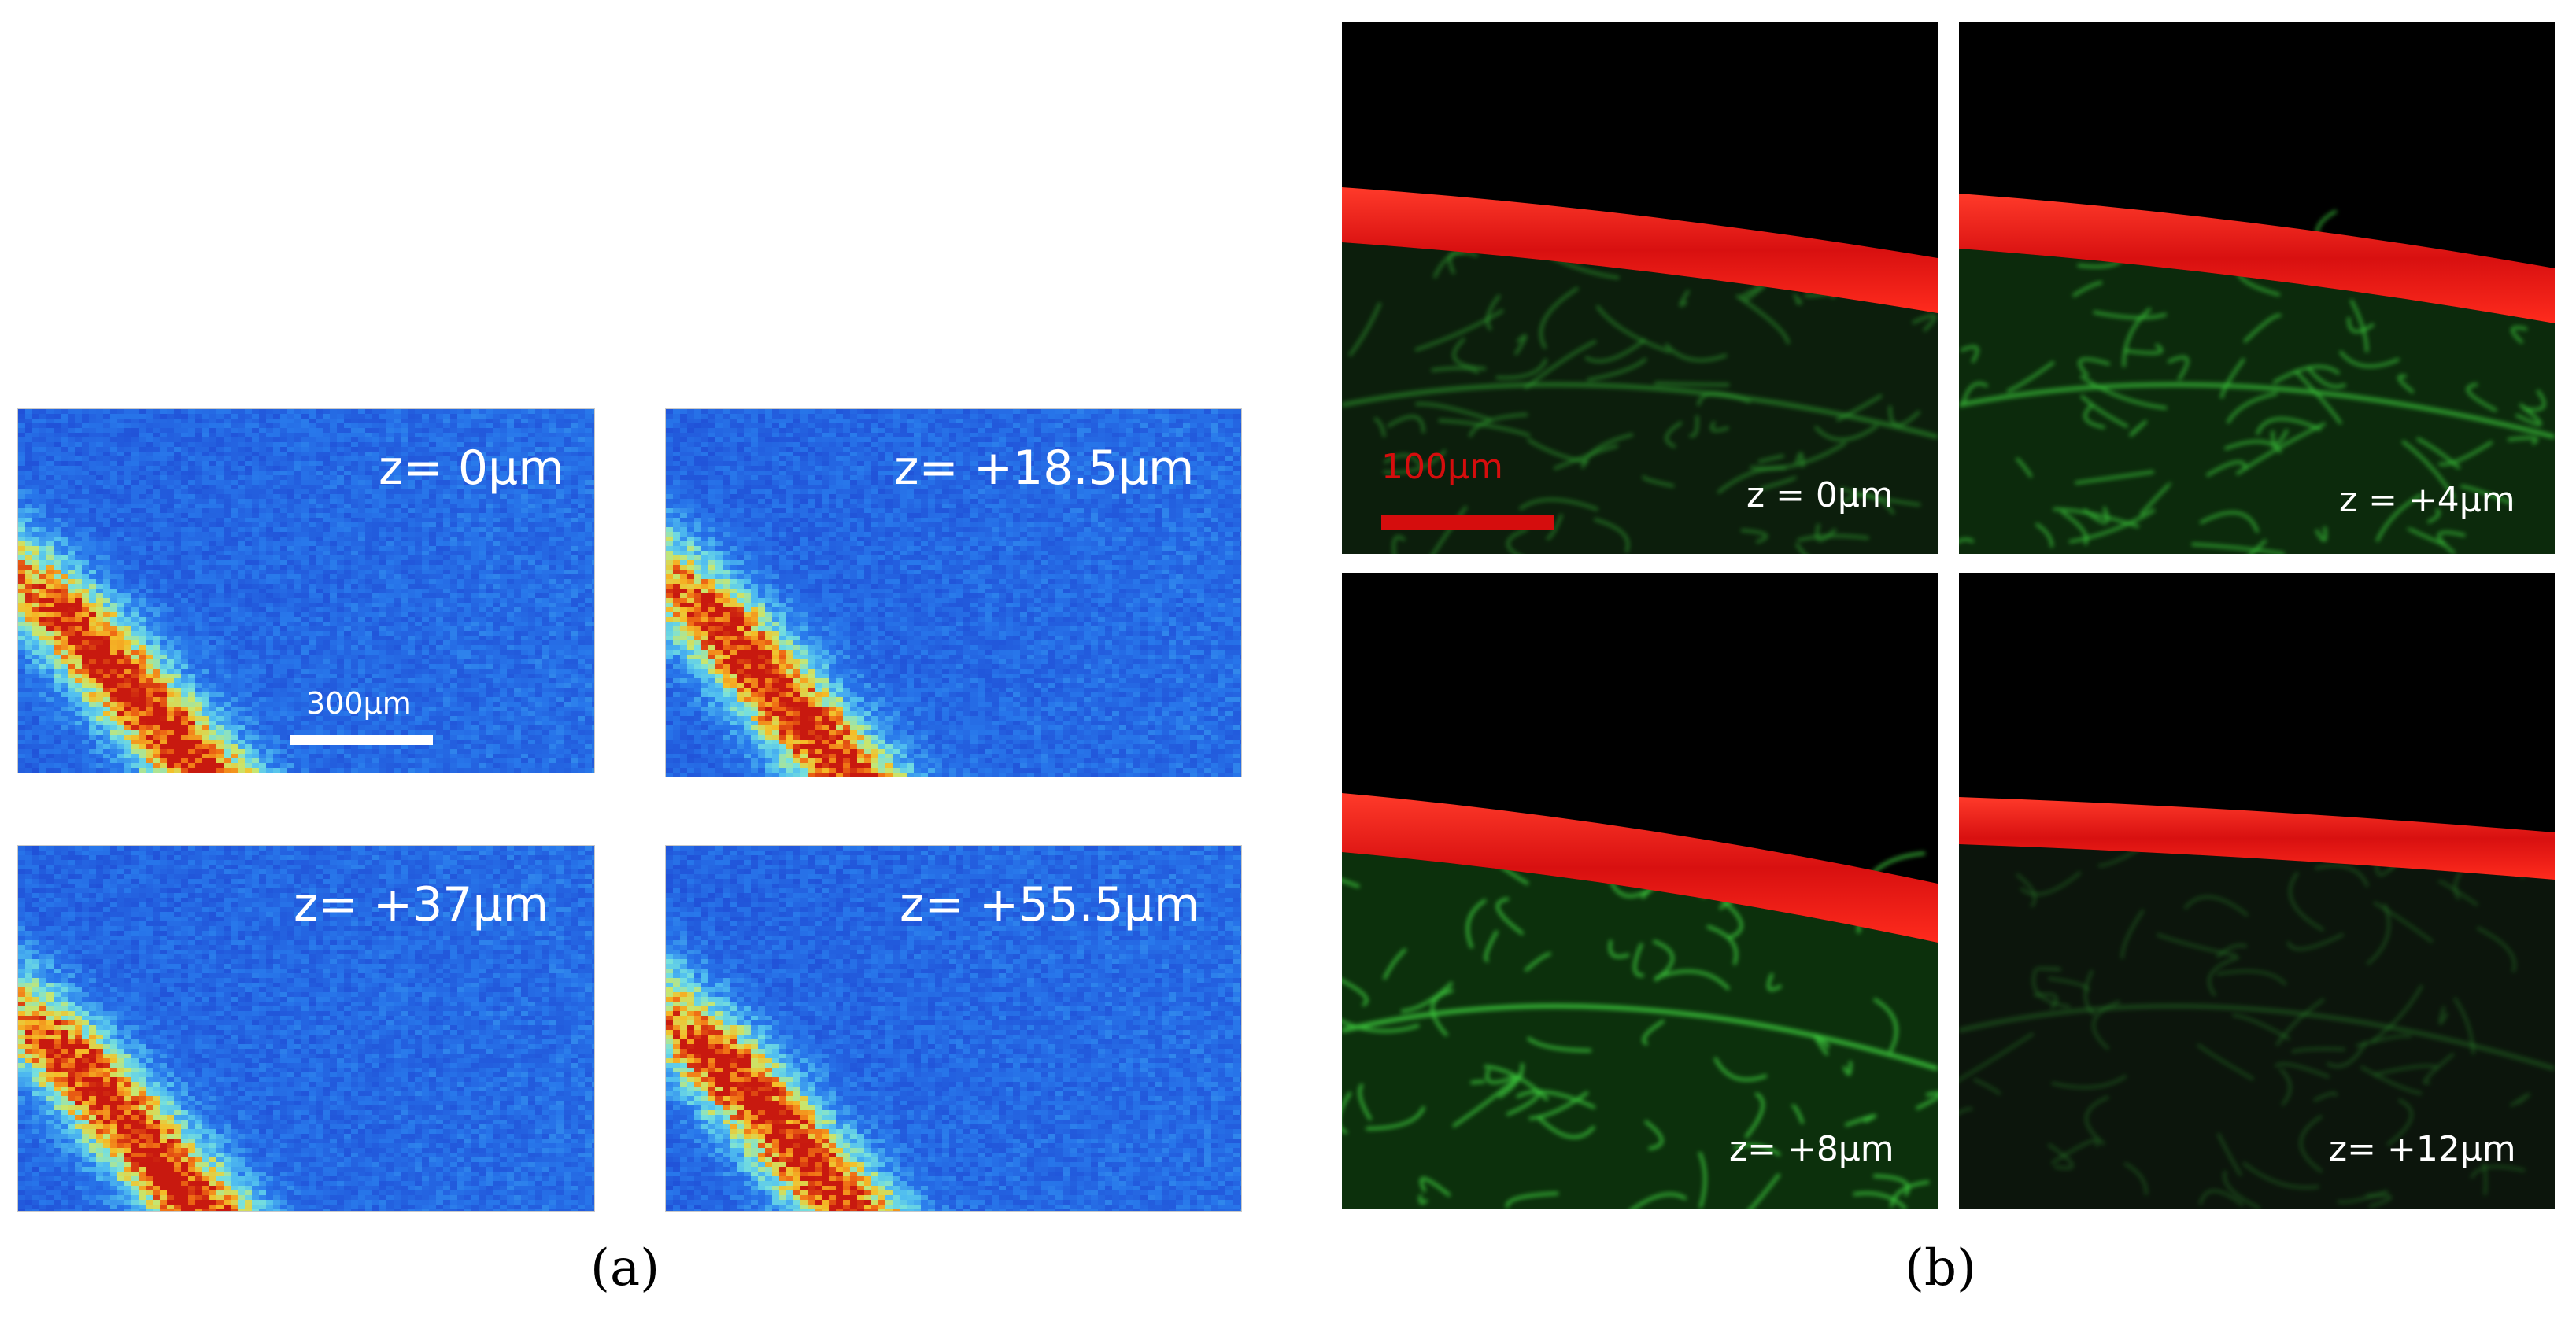 This screenshot has height=1336, width=2576. Describe the element at coordinates (1811, 1149) in the screenshot. I see `z-label: z= +8µm` at that location.